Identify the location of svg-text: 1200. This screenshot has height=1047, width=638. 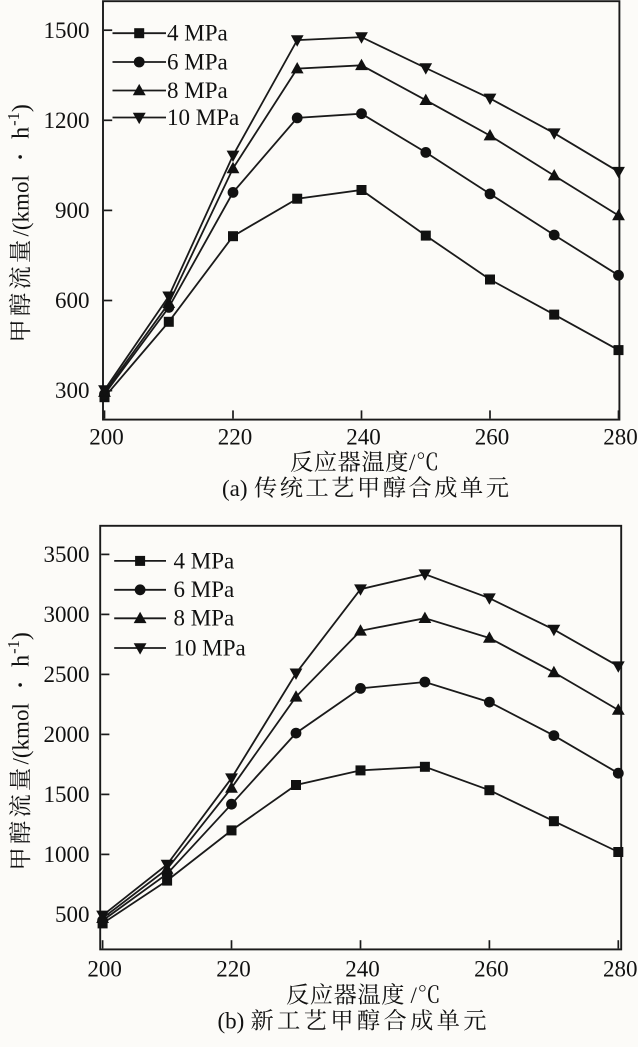
(67, 120).